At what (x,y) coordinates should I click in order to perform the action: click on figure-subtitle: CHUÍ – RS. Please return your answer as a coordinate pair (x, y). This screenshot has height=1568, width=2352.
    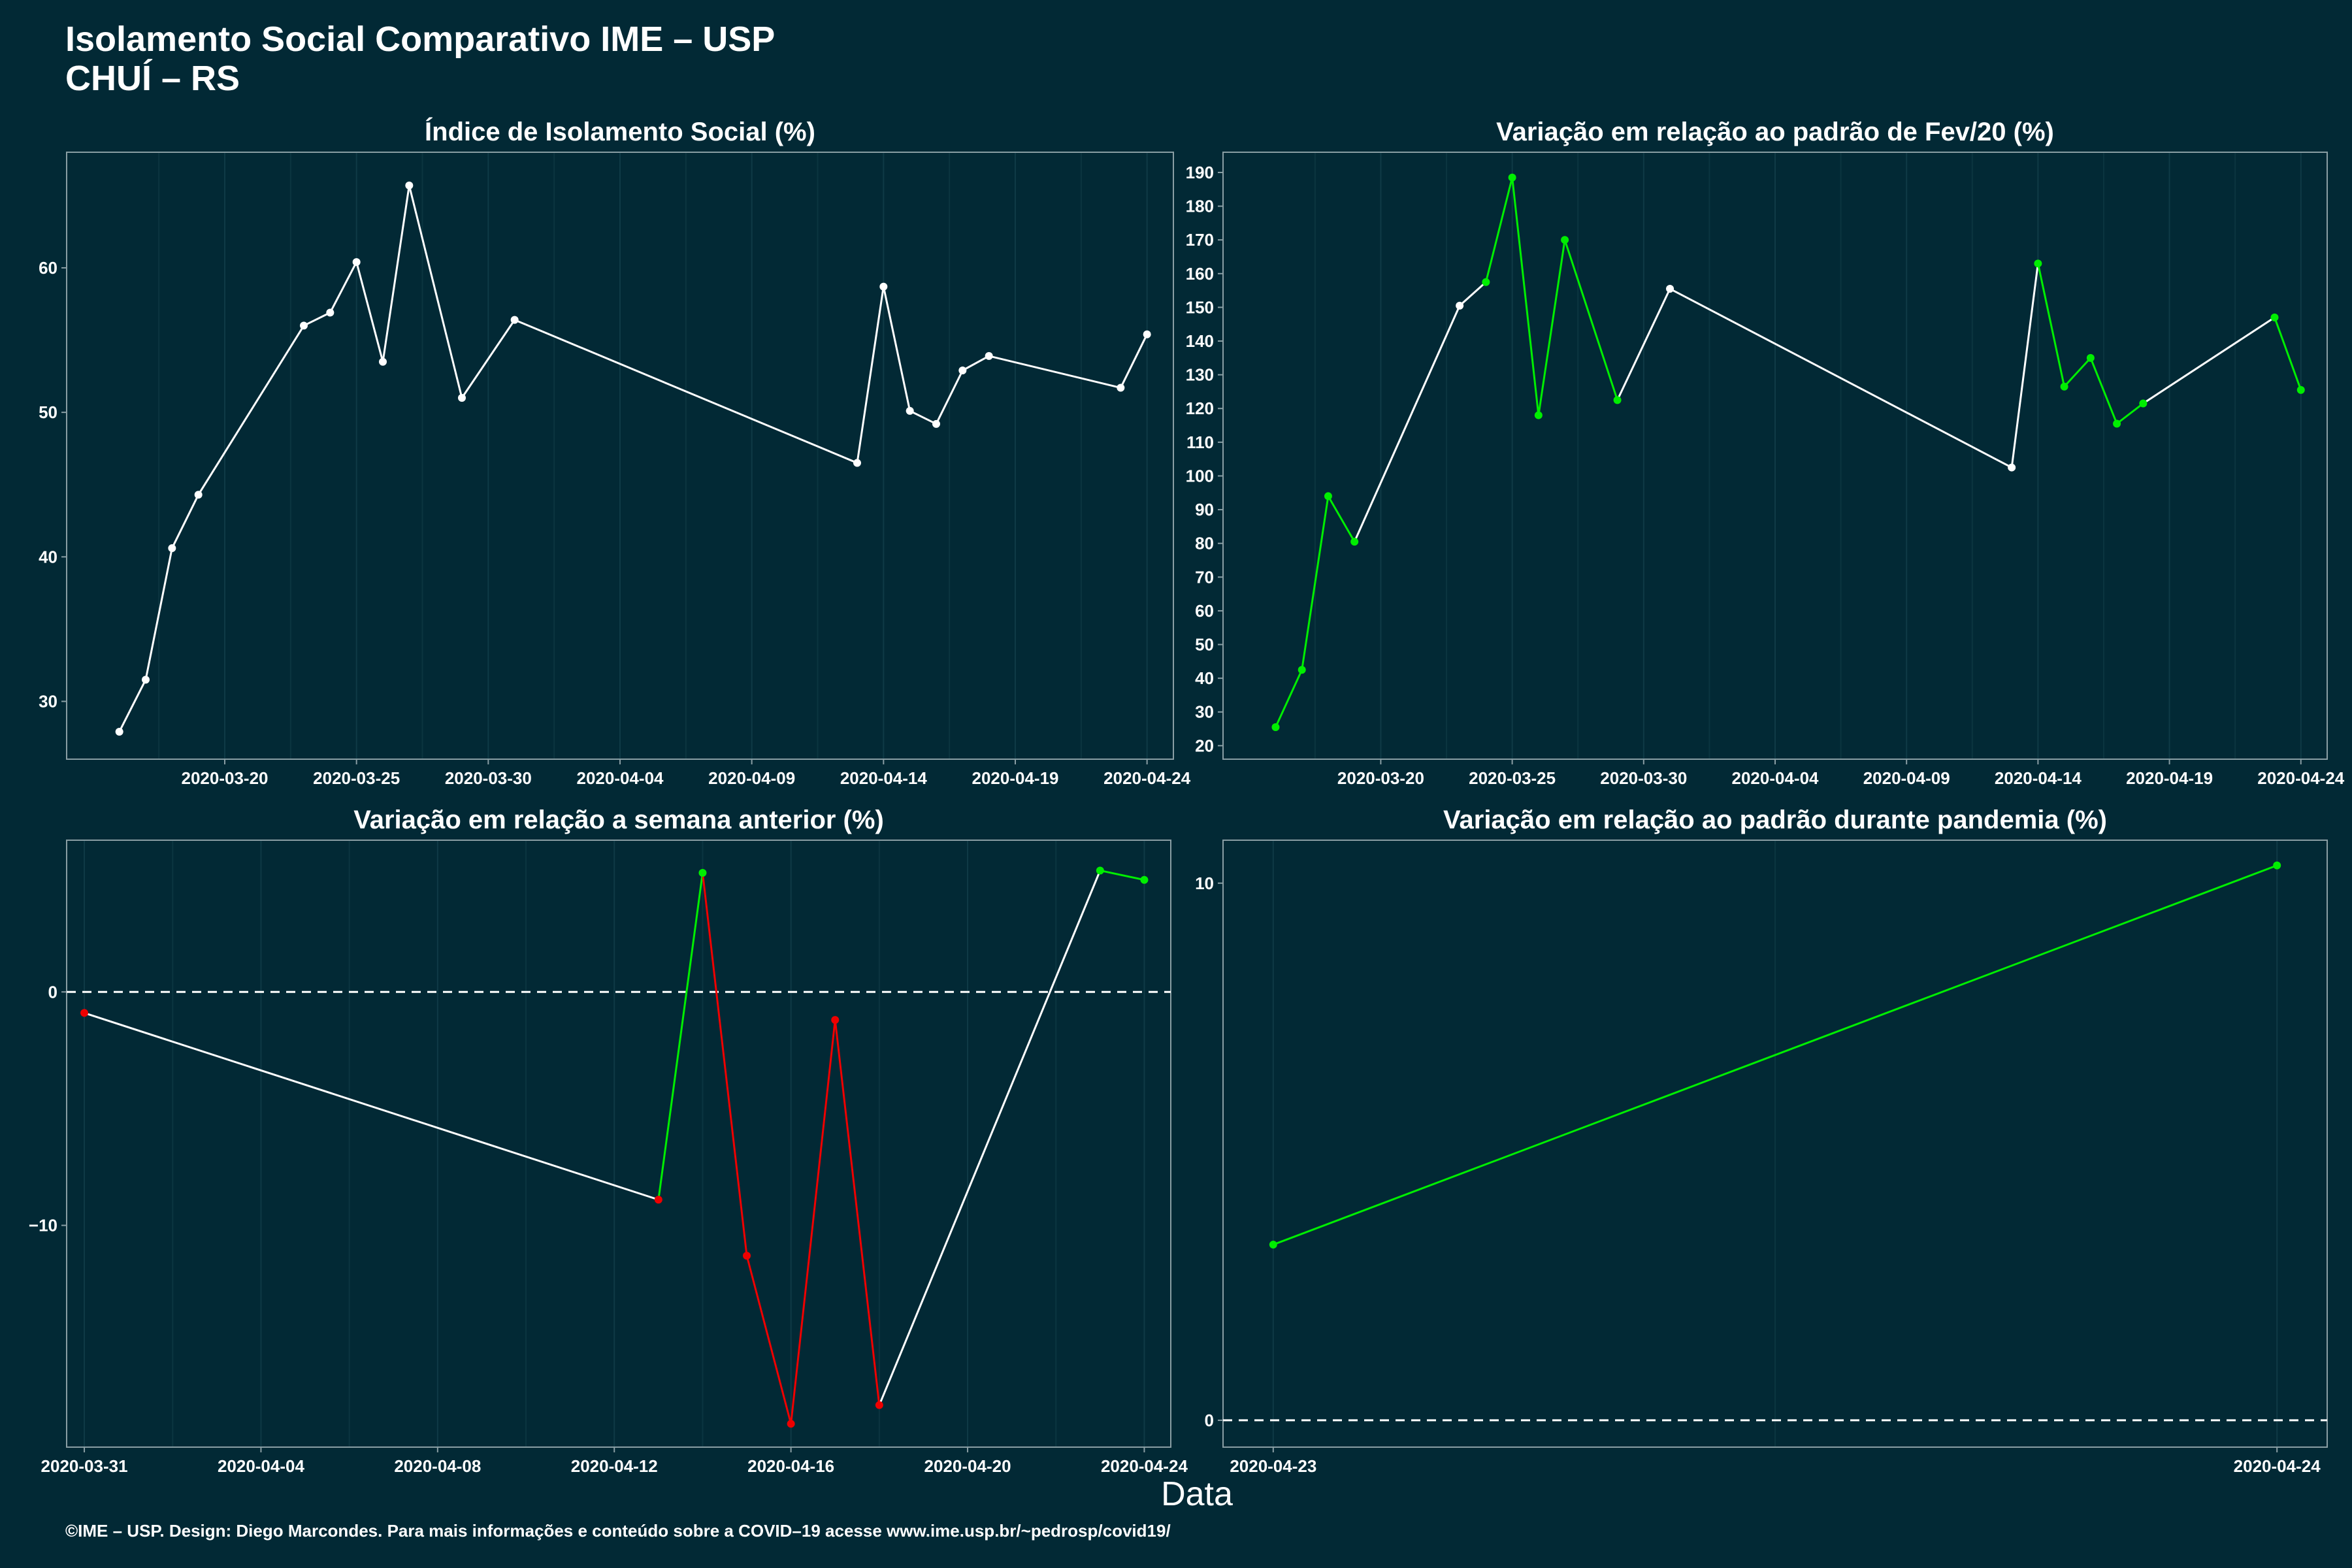
    Looking at the image, I should click on (152, 78).